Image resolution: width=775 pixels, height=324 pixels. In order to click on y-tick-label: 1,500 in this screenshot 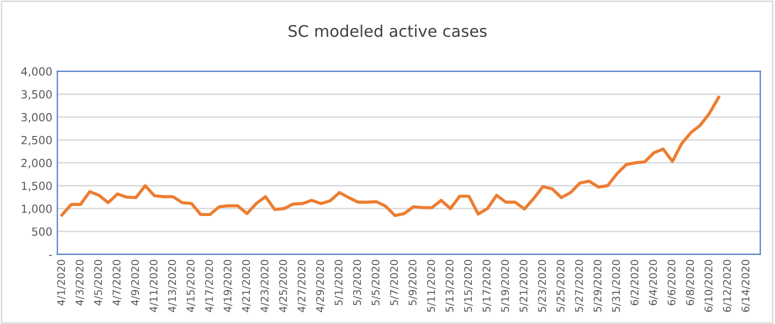, I will do `click(37, 187)`.